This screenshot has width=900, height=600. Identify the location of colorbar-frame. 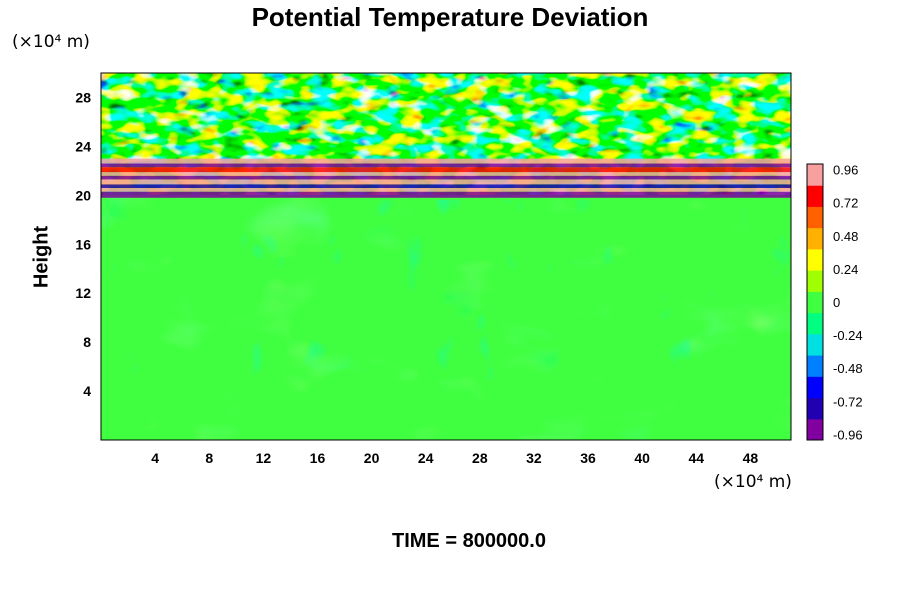
(815, 302).